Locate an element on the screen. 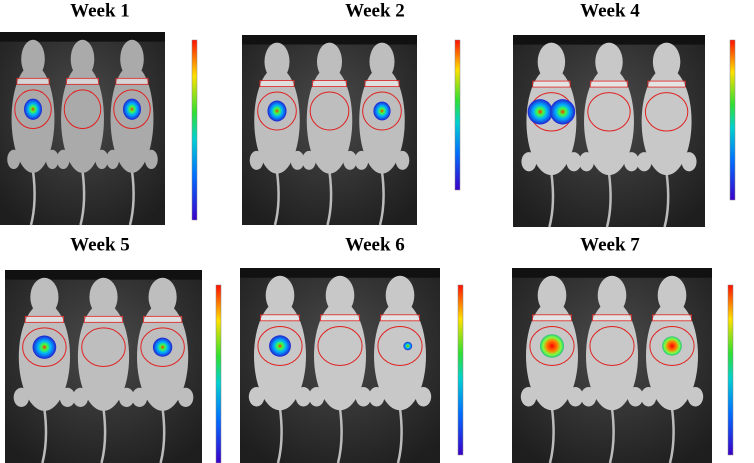 This screenshot has width=754, height=463. panel-title: Week 5 is located at coordinates (100, 244).